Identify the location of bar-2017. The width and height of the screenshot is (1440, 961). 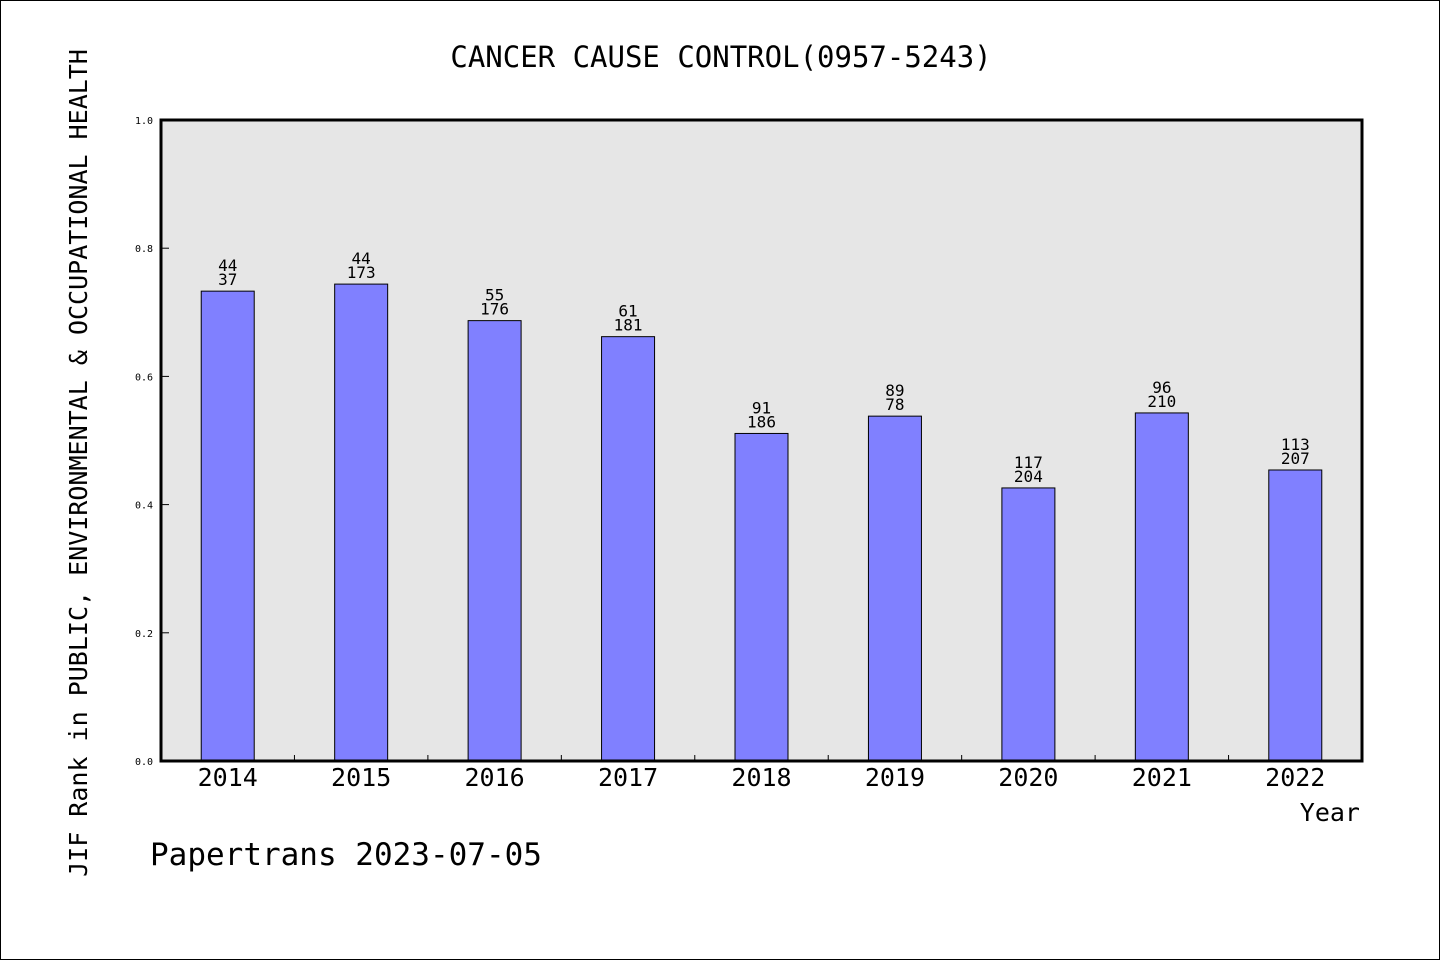
(628, 549).